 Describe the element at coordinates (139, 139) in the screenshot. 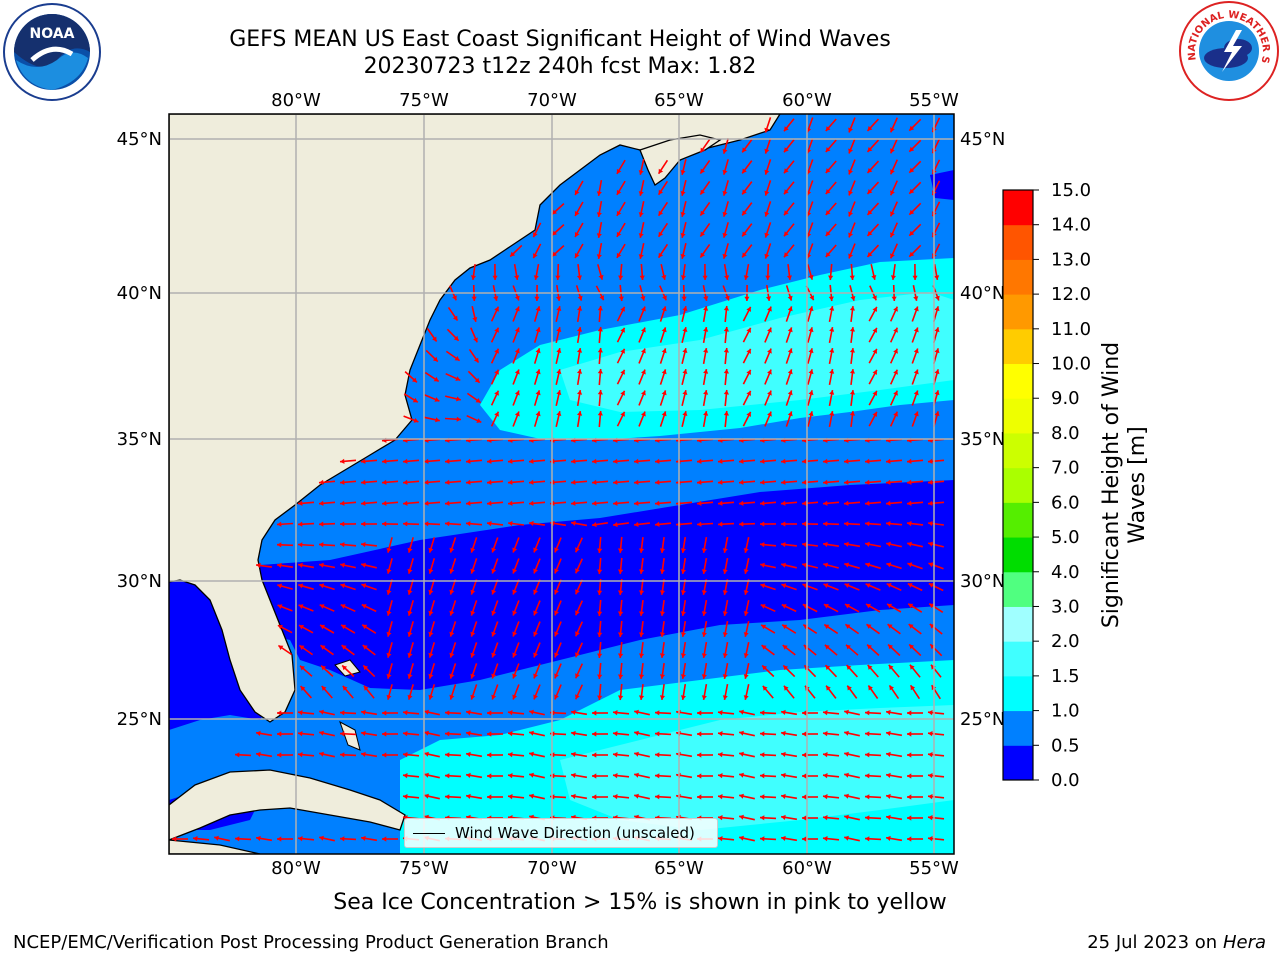

I see `svg-text: 45°N` at that location.